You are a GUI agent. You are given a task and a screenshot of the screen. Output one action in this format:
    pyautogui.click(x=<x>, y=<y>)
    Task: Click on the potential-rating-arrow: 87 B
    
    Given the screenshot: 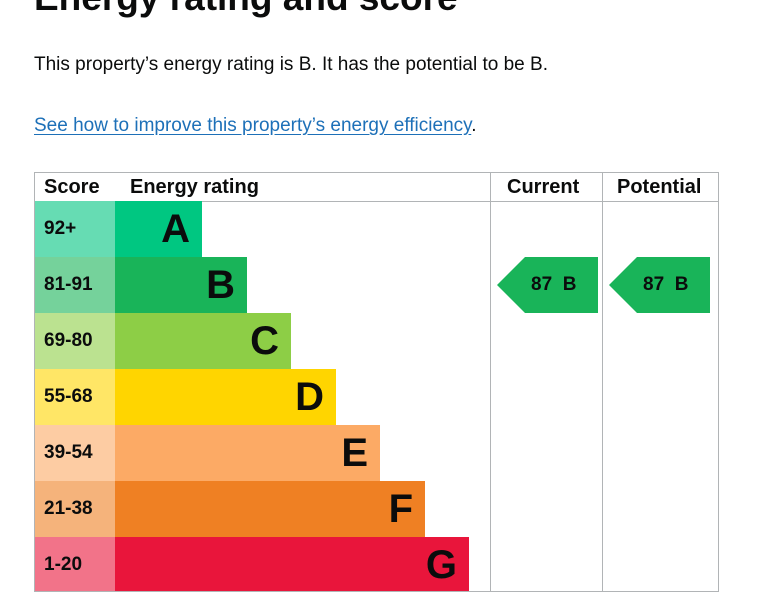 What is the action you would take?
    pyautogui.click(x=659, y=285)
    